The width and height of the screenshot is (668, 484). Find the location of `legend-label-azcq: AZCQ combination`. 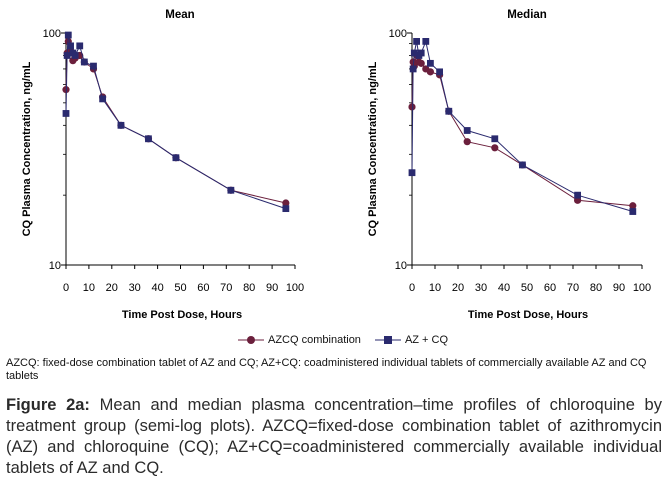

legend-label-azcq: AZCQ combination is located at coordinates (314, 340).